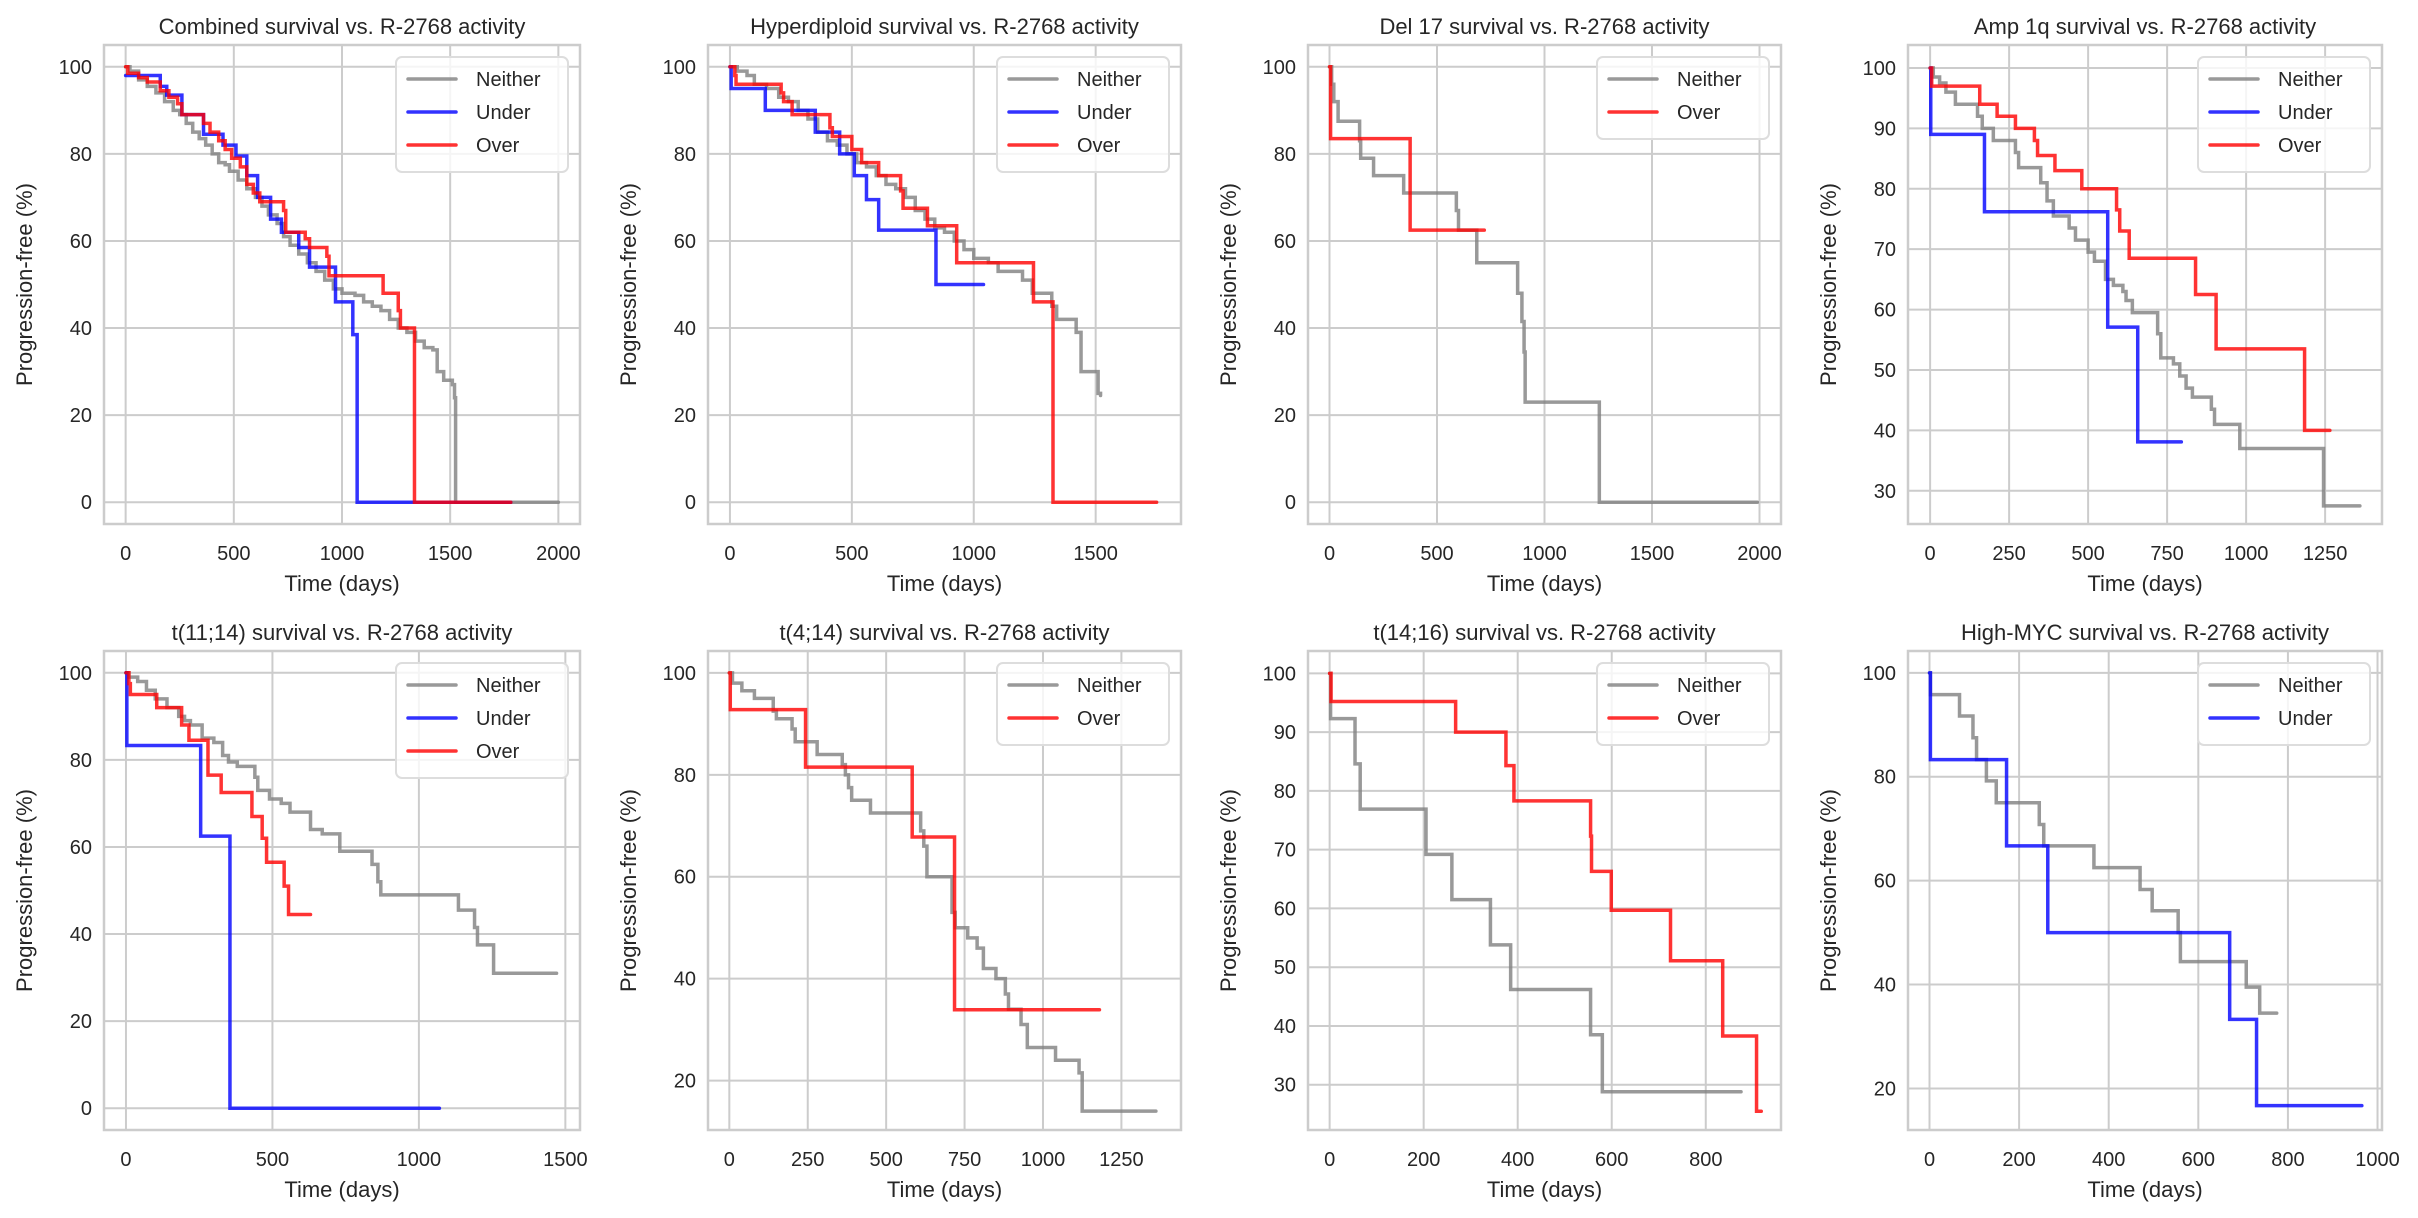  Describe the element at coordinates (1885, 371) in the screenshot. I see `y-tick-label: 50` at that location.